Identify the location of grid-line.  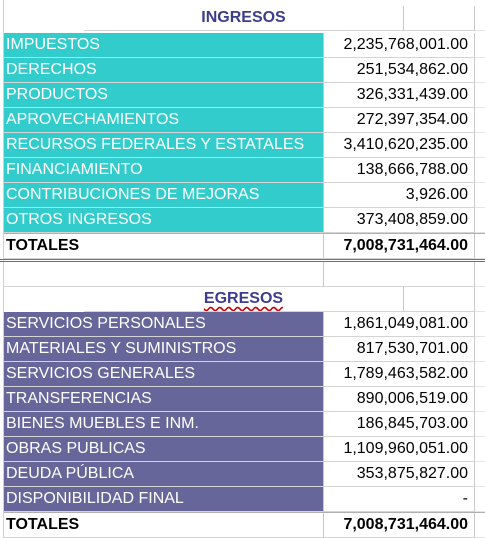
(3, 269).